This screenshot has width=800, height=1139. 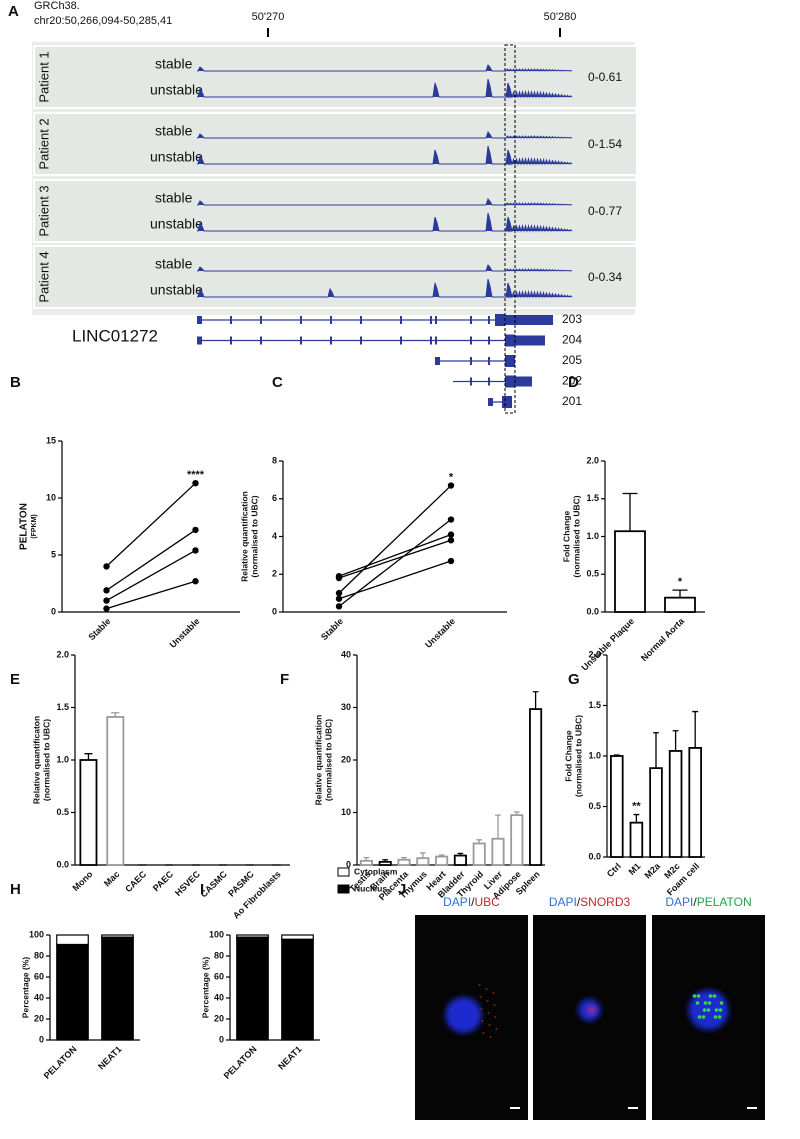 What do you see at coordinates (572, 340) in the screenshot?
I see `transcript-label: 204` at bounding box center [572, 340].